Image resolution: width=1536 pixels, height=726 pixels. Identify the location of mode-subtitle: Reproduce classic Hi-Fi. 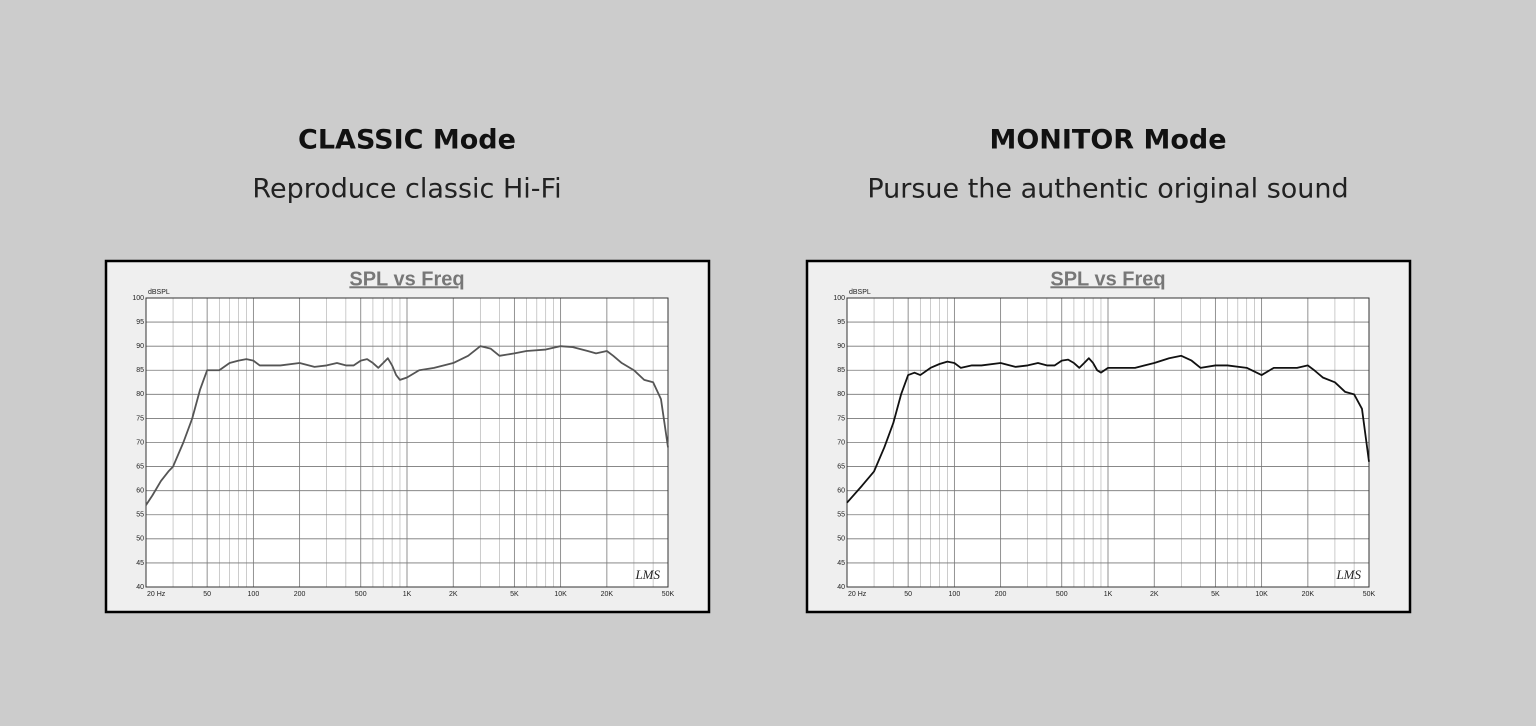
(406, 189).